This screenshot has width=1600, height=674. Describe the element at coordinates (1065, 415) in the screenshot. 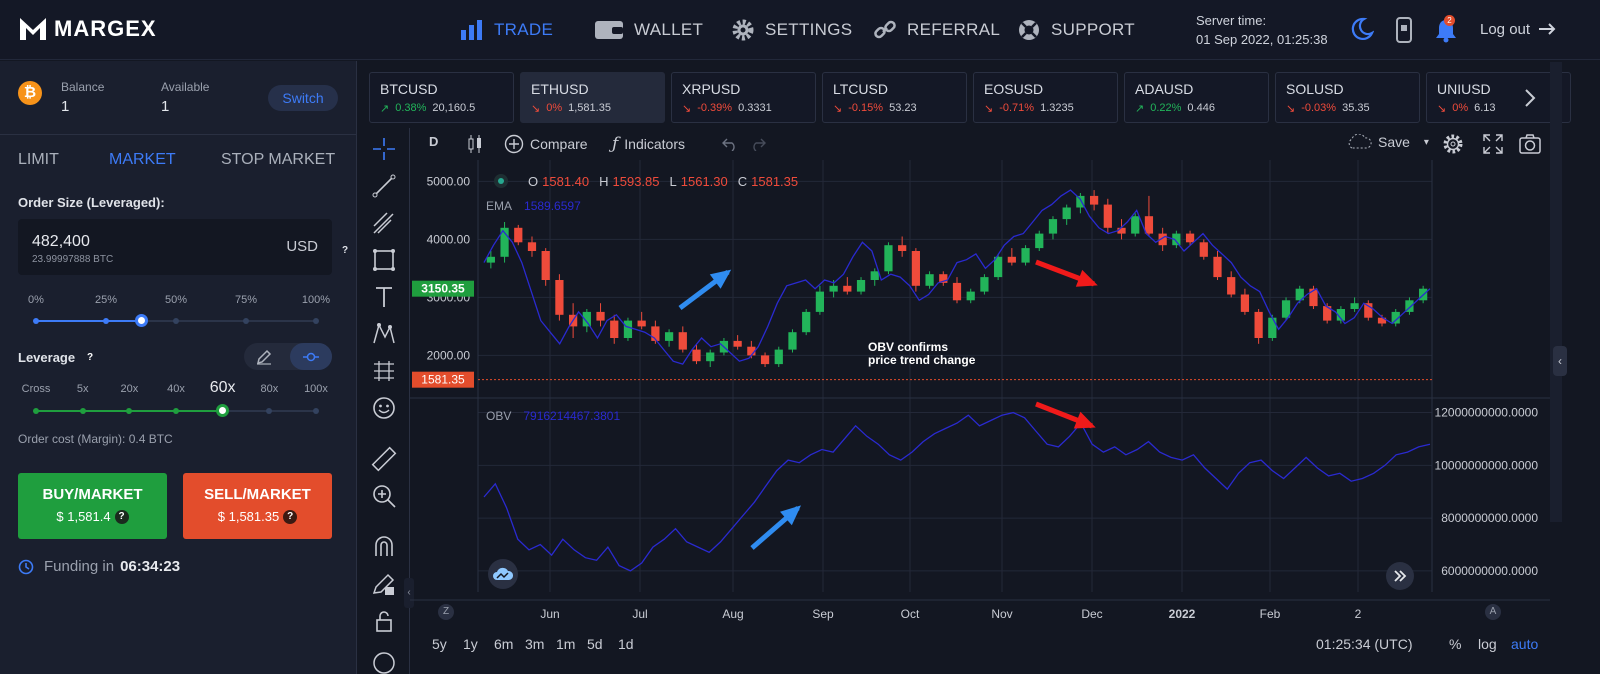

I see `red-arrow-obv` at that location.